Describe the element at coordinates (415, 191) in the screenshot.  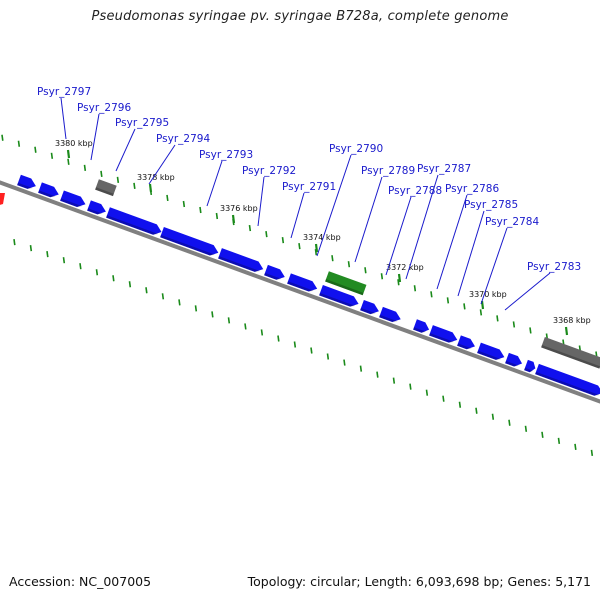
I see `gene-label: Psyr_2788` at that location.